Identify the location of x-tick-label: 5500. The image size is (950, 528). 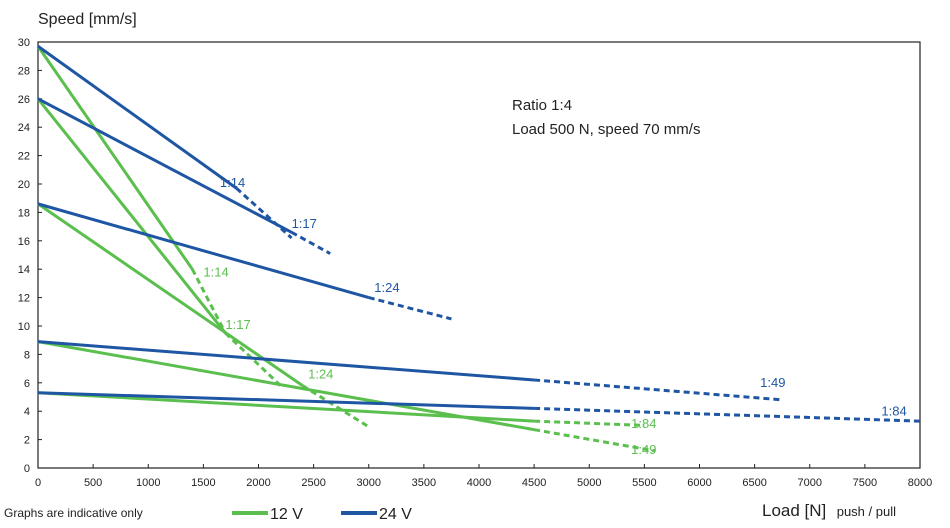
(644, 483).